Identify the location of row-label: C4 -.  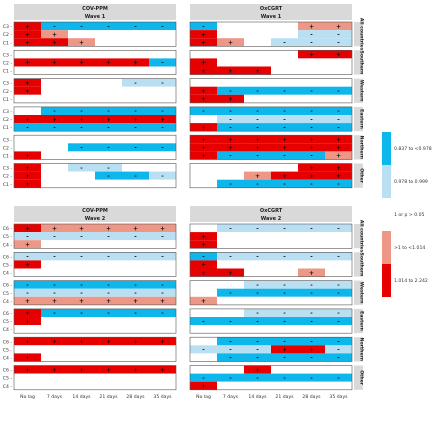
(8, 302).